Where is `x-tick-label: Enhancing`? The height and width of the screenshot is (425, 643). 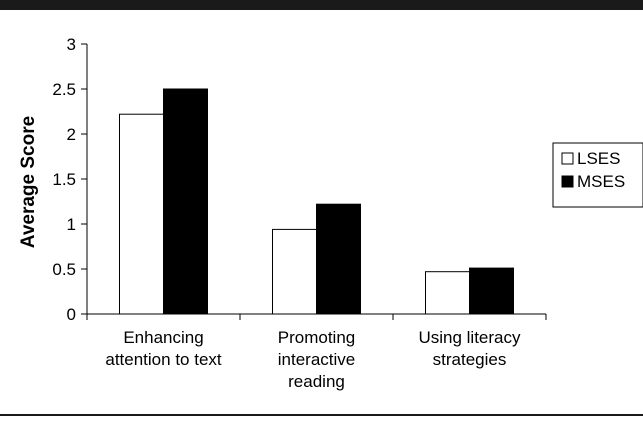 x-tick-label: Enhancing is located at coordinates (163, 337).